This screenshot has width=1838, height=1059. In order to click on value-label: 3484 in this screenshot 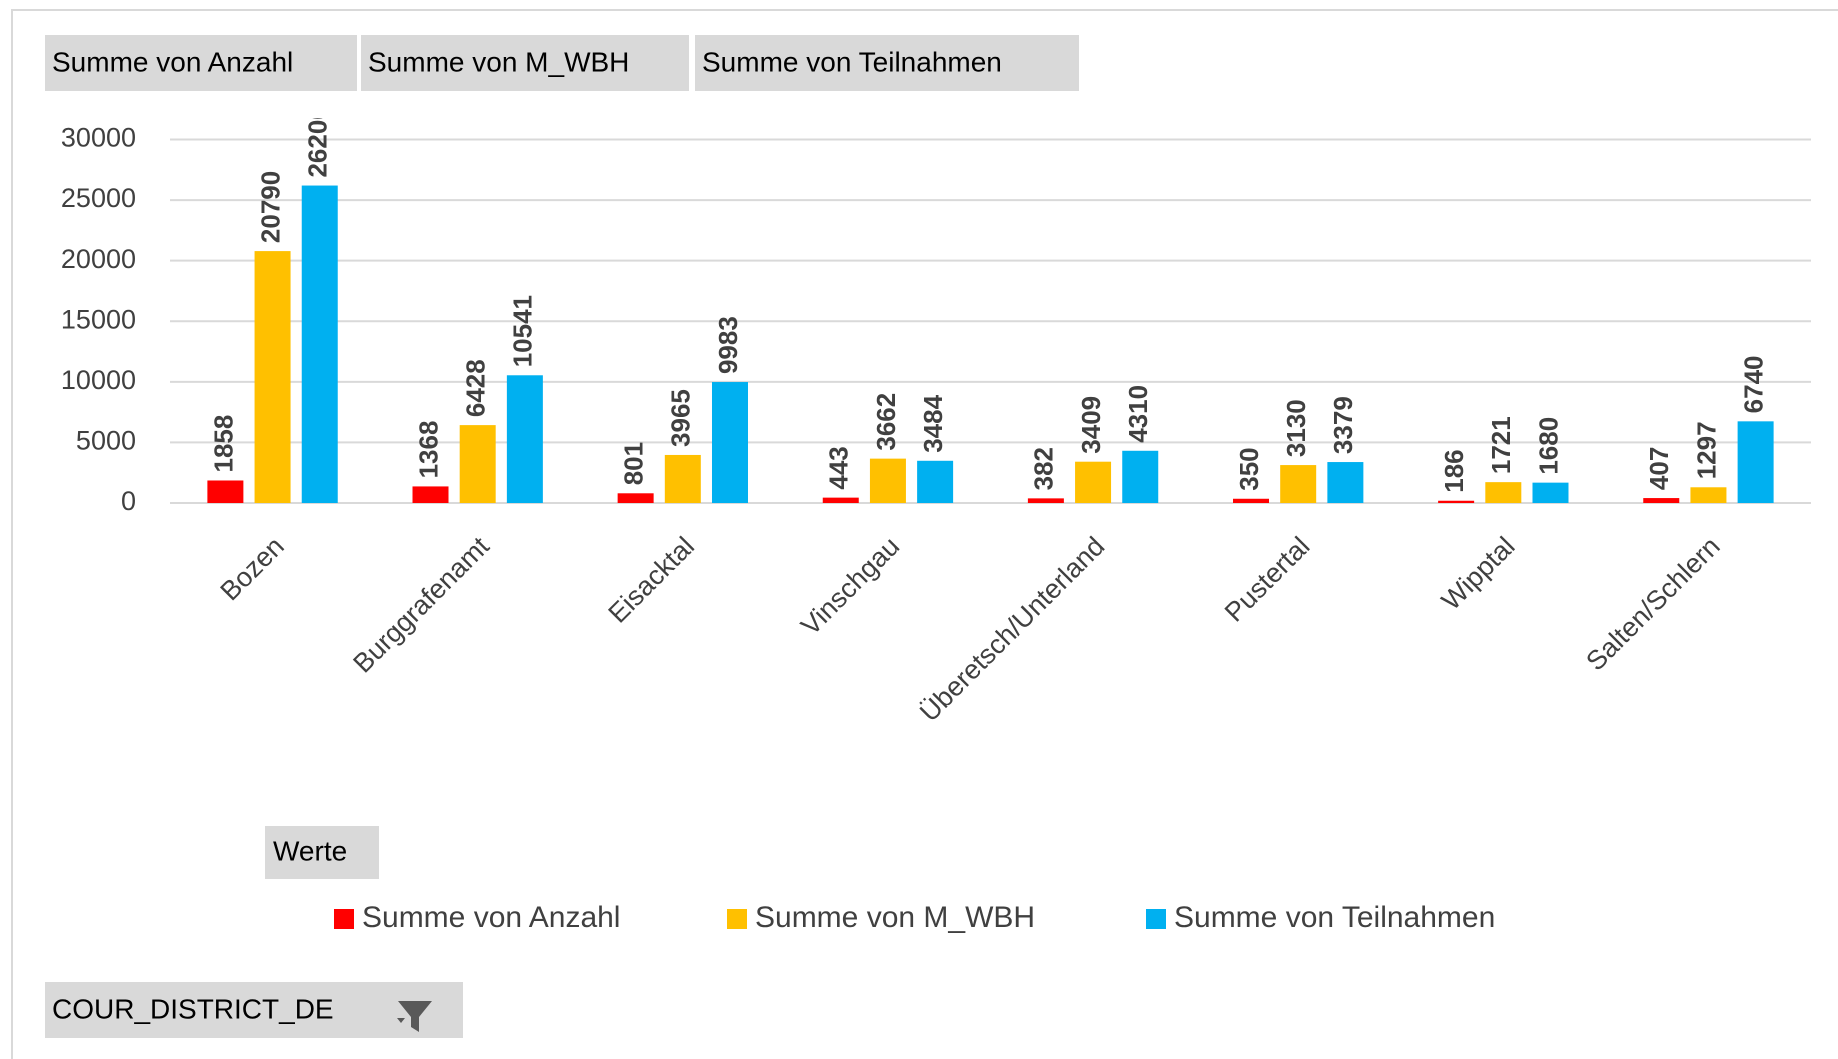, I will do `click(933, 423)`.